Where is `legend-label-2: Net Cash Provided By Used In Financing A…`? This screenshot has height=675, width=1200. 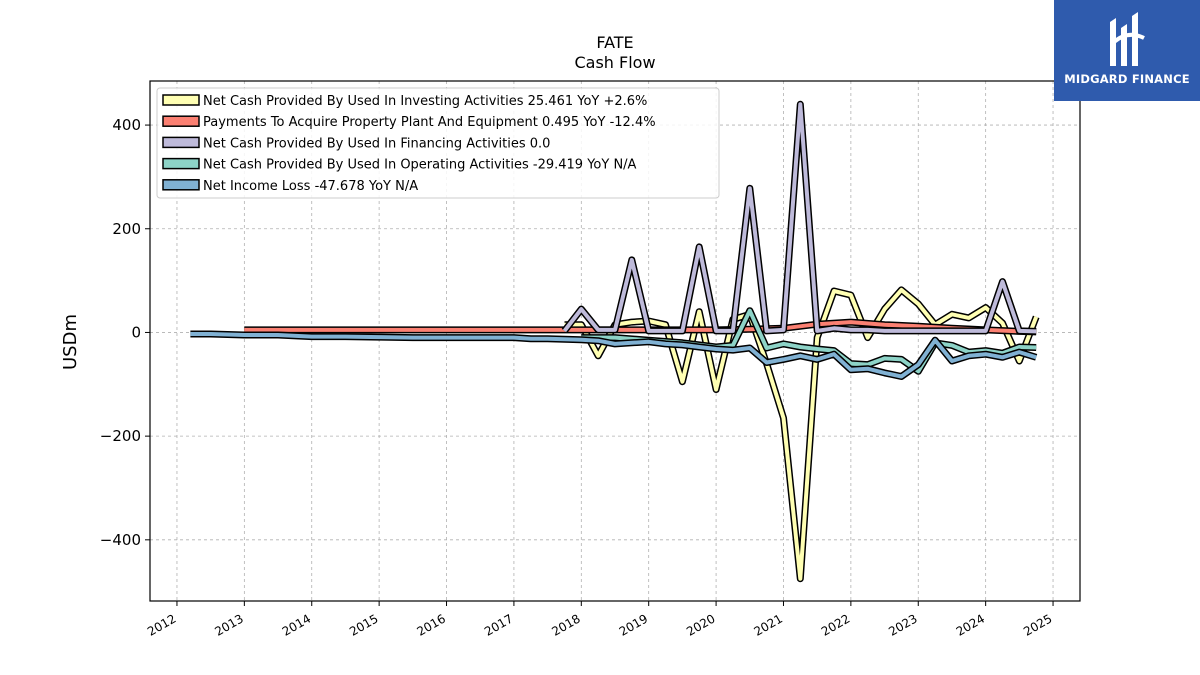 legend-label-2: Net Cash Provided By Used In Financing A… is located at coordinates (376, 143).